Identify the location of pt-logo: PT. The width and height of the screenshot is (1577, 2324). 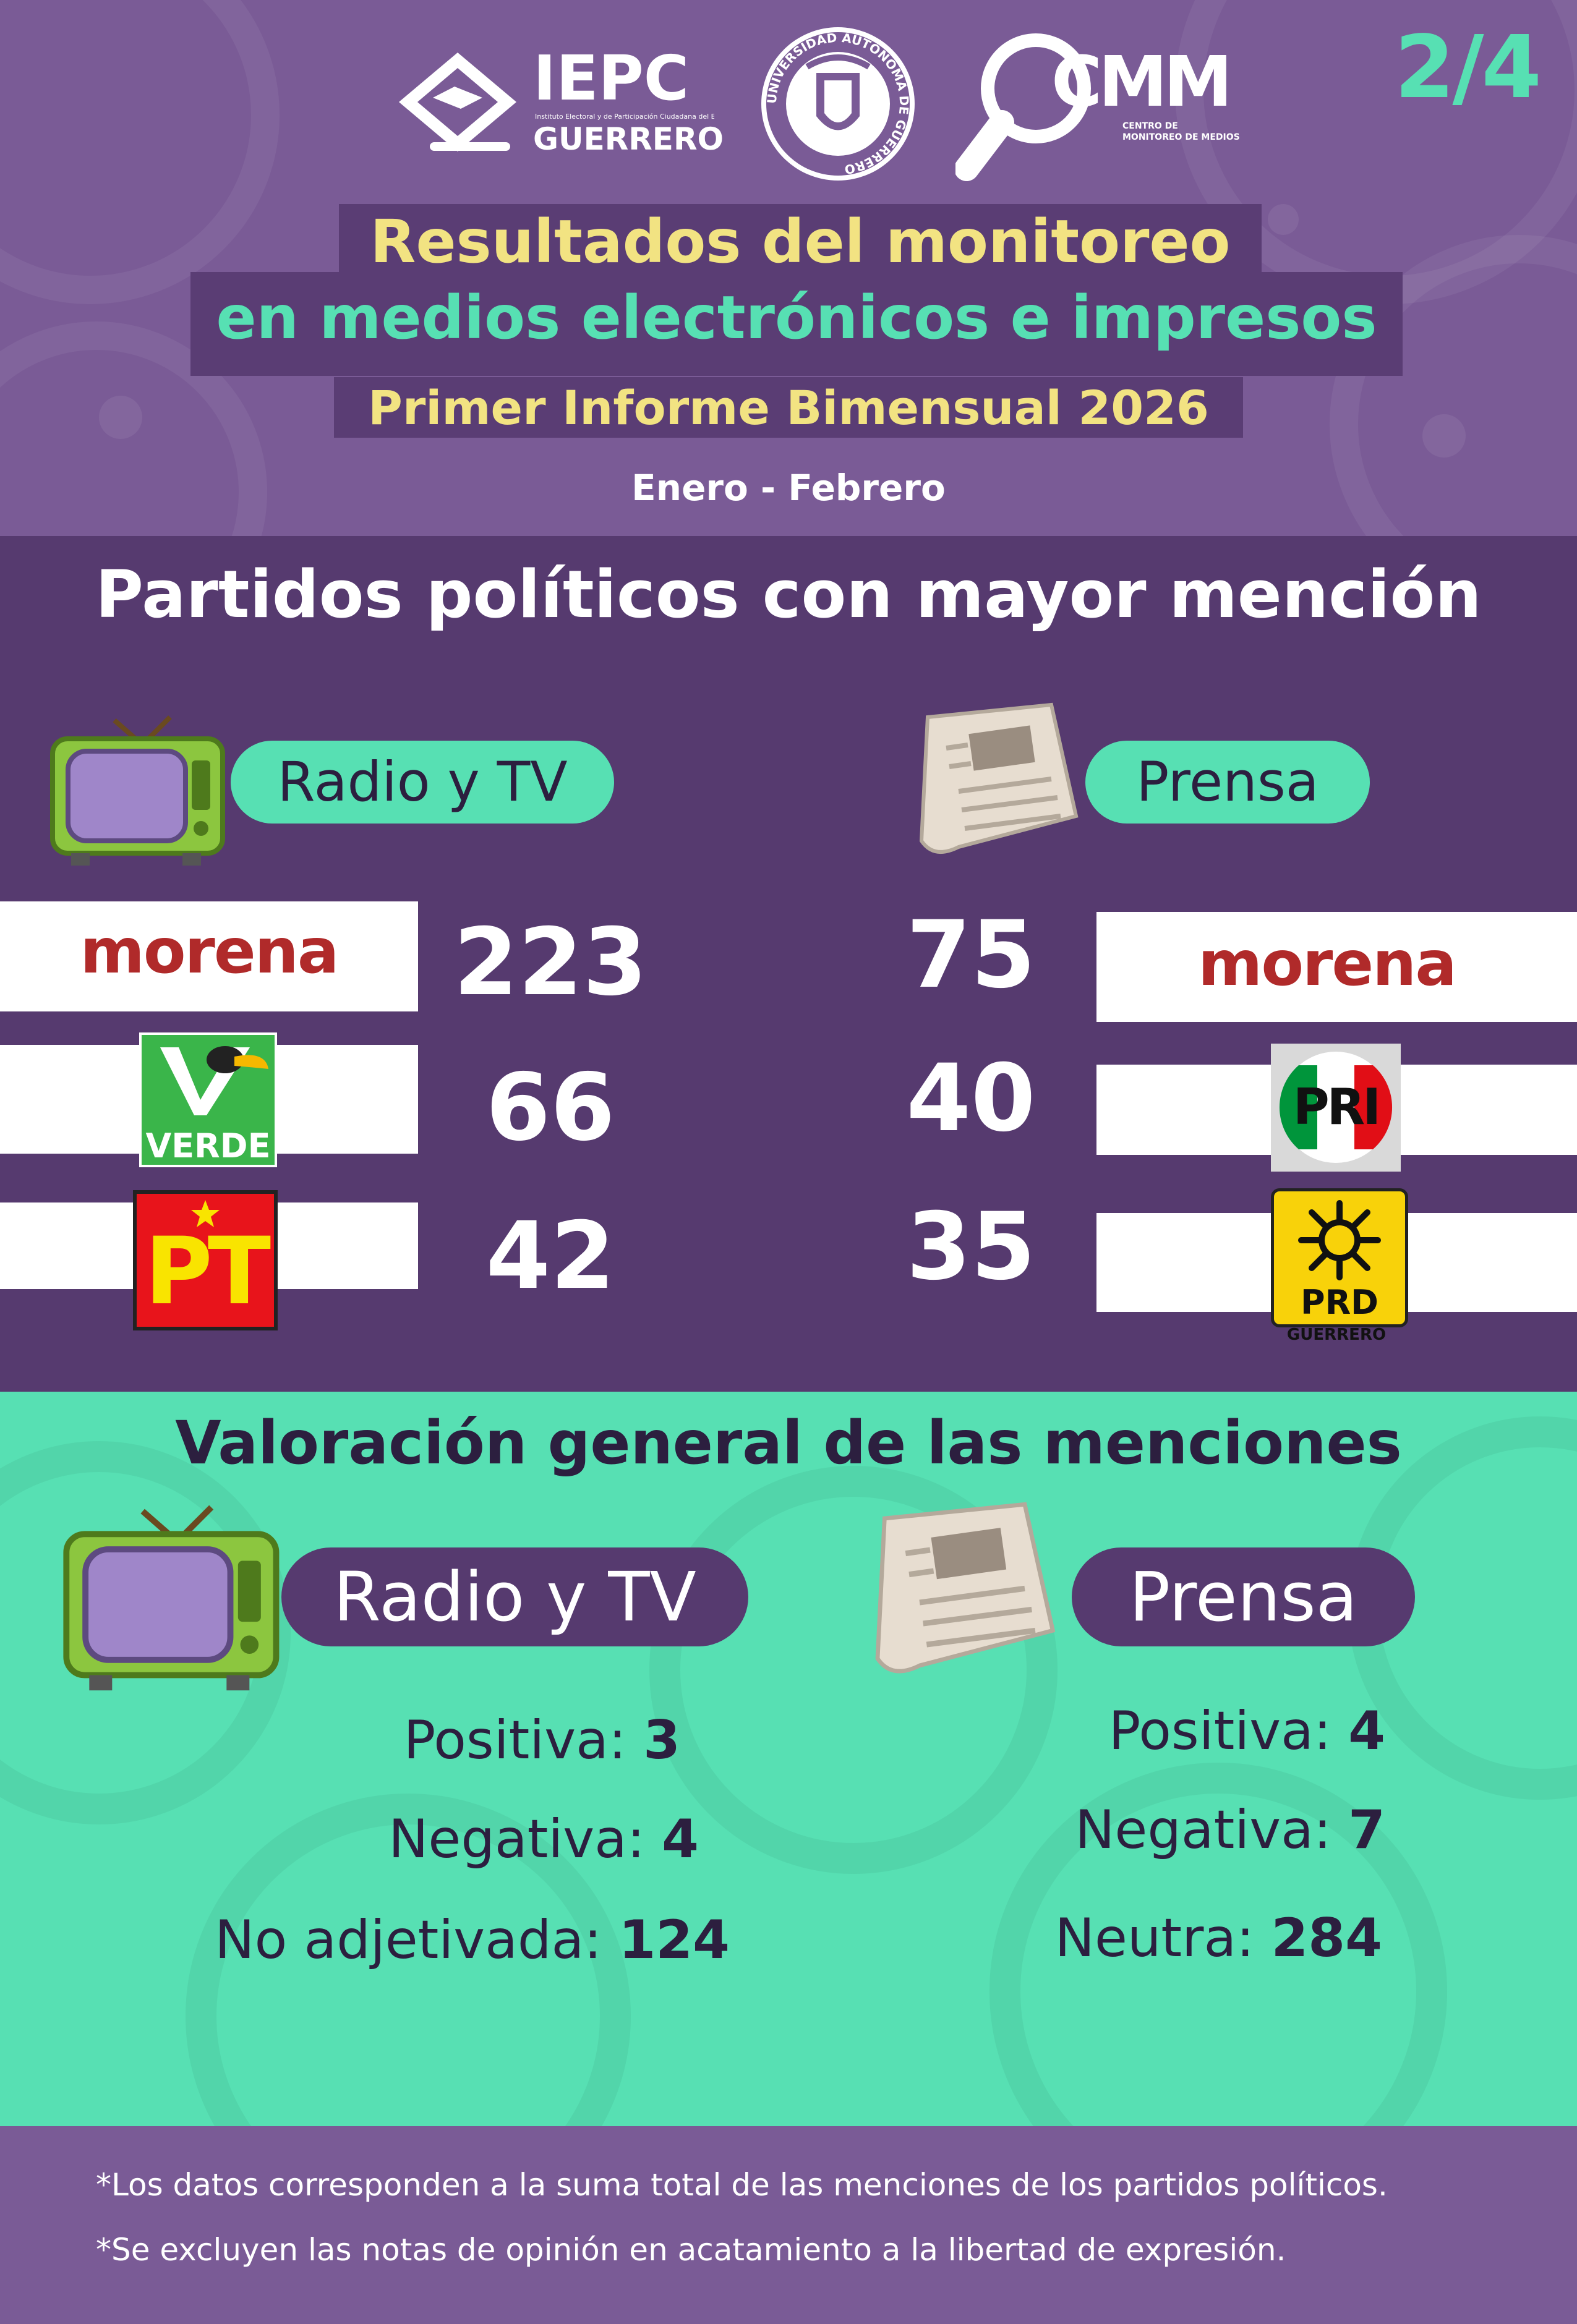
(205, 1260).